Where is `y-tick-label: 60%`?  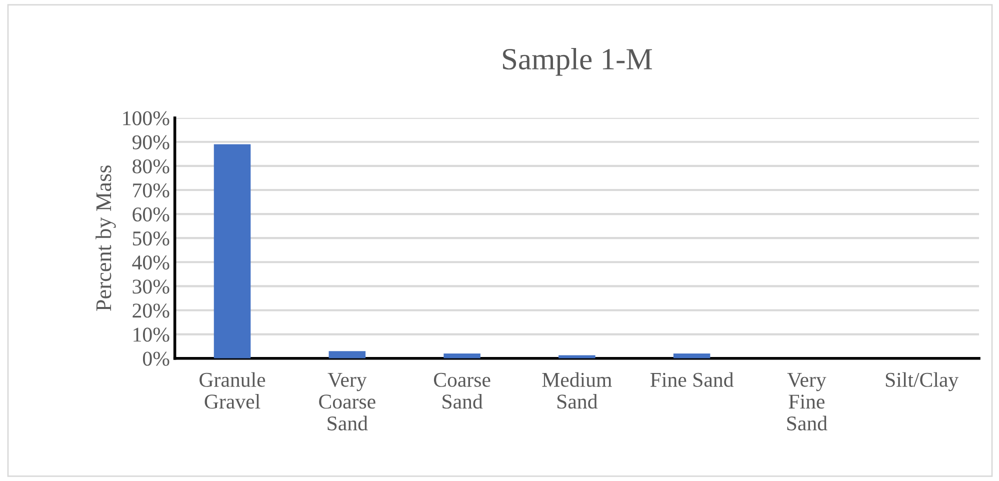
y-tick-label: 60% is located at coordinates (151, 214).